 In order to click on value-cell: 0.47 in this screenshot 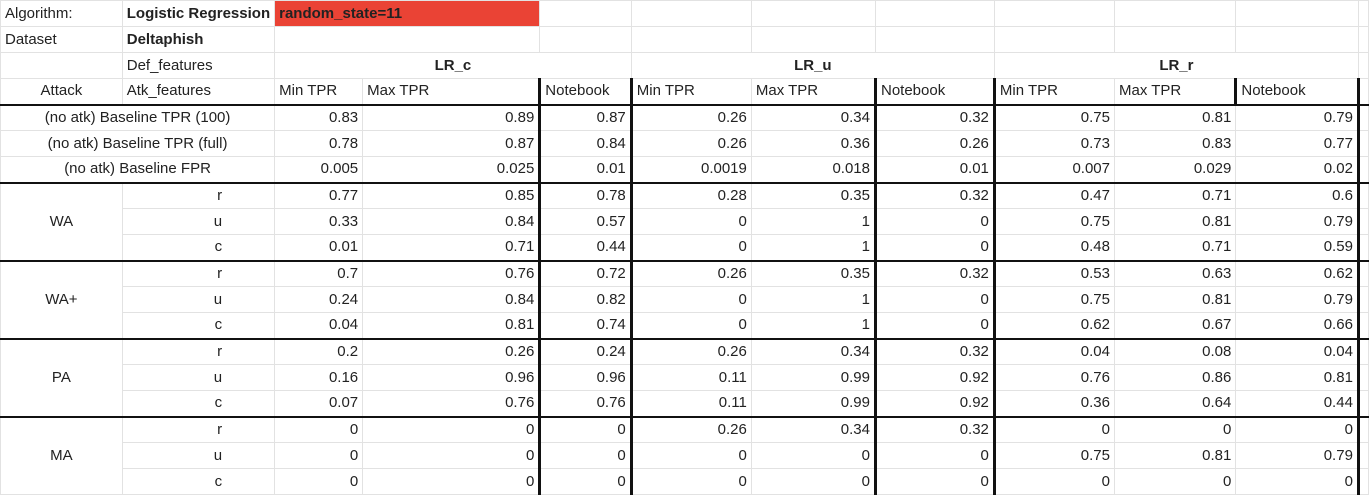, I will do `click(1054, 195)`.